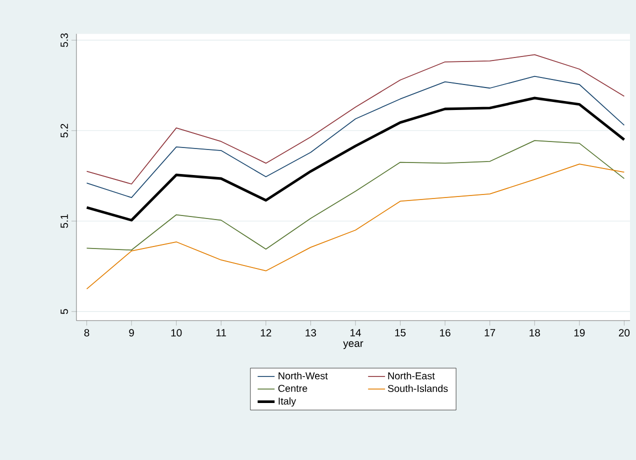 The width and height of the screenshot is (636, 460). Describe the element at coordinates (353, 345) in the screenshot. I see `x-axis-title: year` at that location.